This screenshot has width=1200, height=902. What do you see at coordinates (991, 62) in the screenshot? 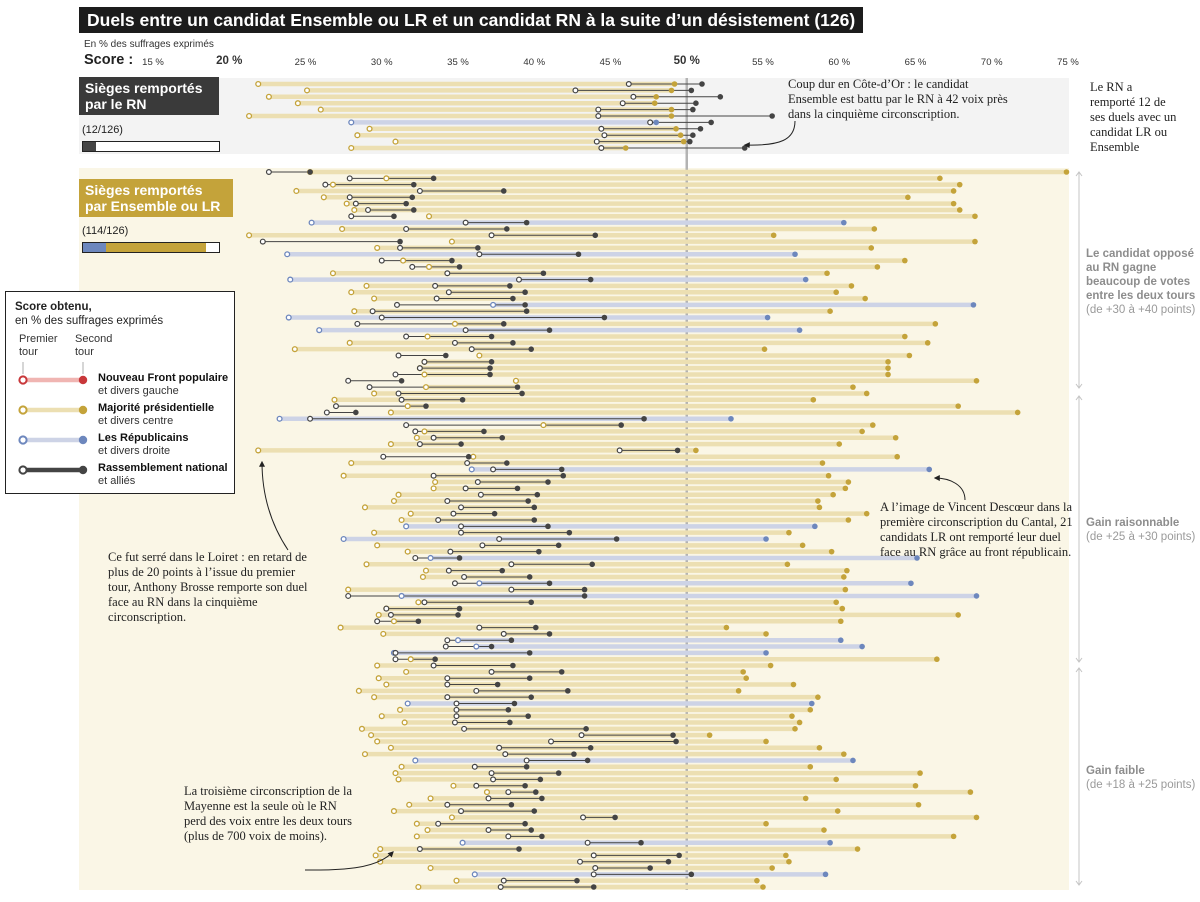
I see `tick-label-70: 70 %` at bounding box center [991, 62].